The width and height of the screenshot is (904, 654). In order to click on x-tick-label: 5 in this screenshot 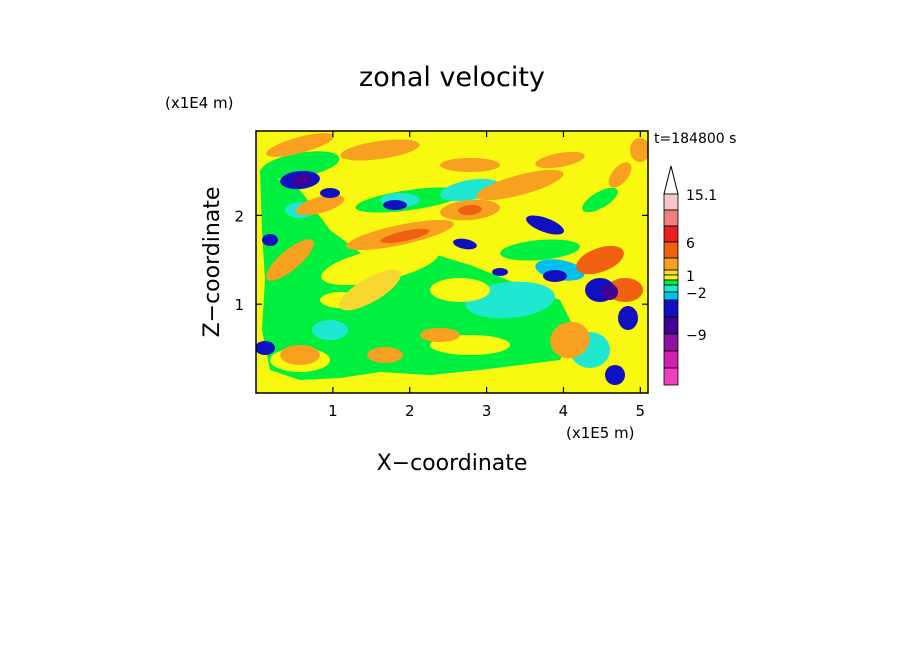, I will do `click(641, 411)`.